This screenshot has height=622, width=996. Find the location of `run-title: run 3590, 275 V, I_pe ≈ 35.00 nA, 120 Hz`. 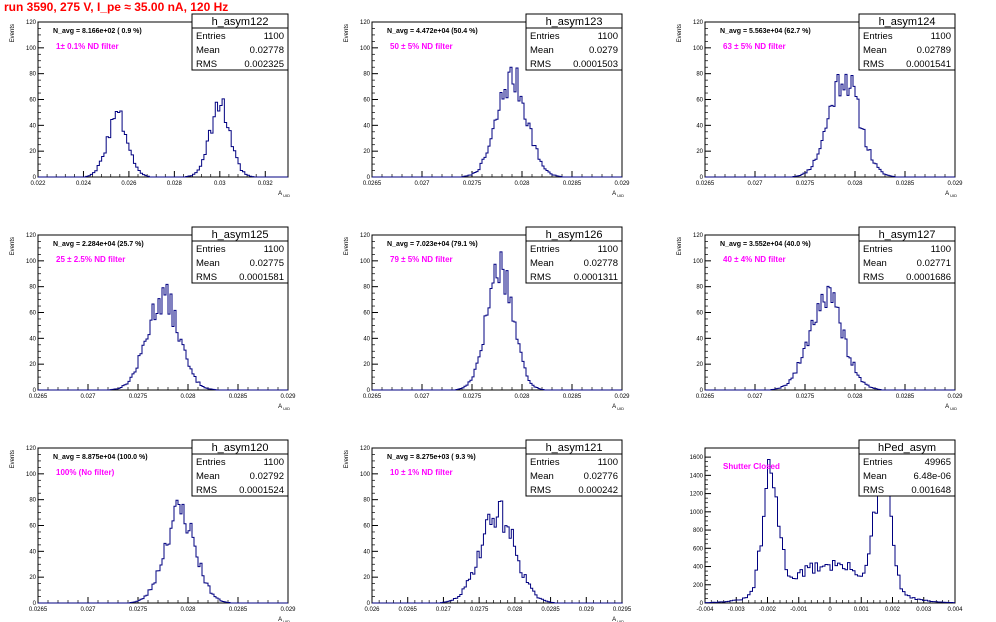

run-title: run 3590, 275 V, I_pe ≈ 35.00 nA, 120 Hz is located at coordinates (116, 7).